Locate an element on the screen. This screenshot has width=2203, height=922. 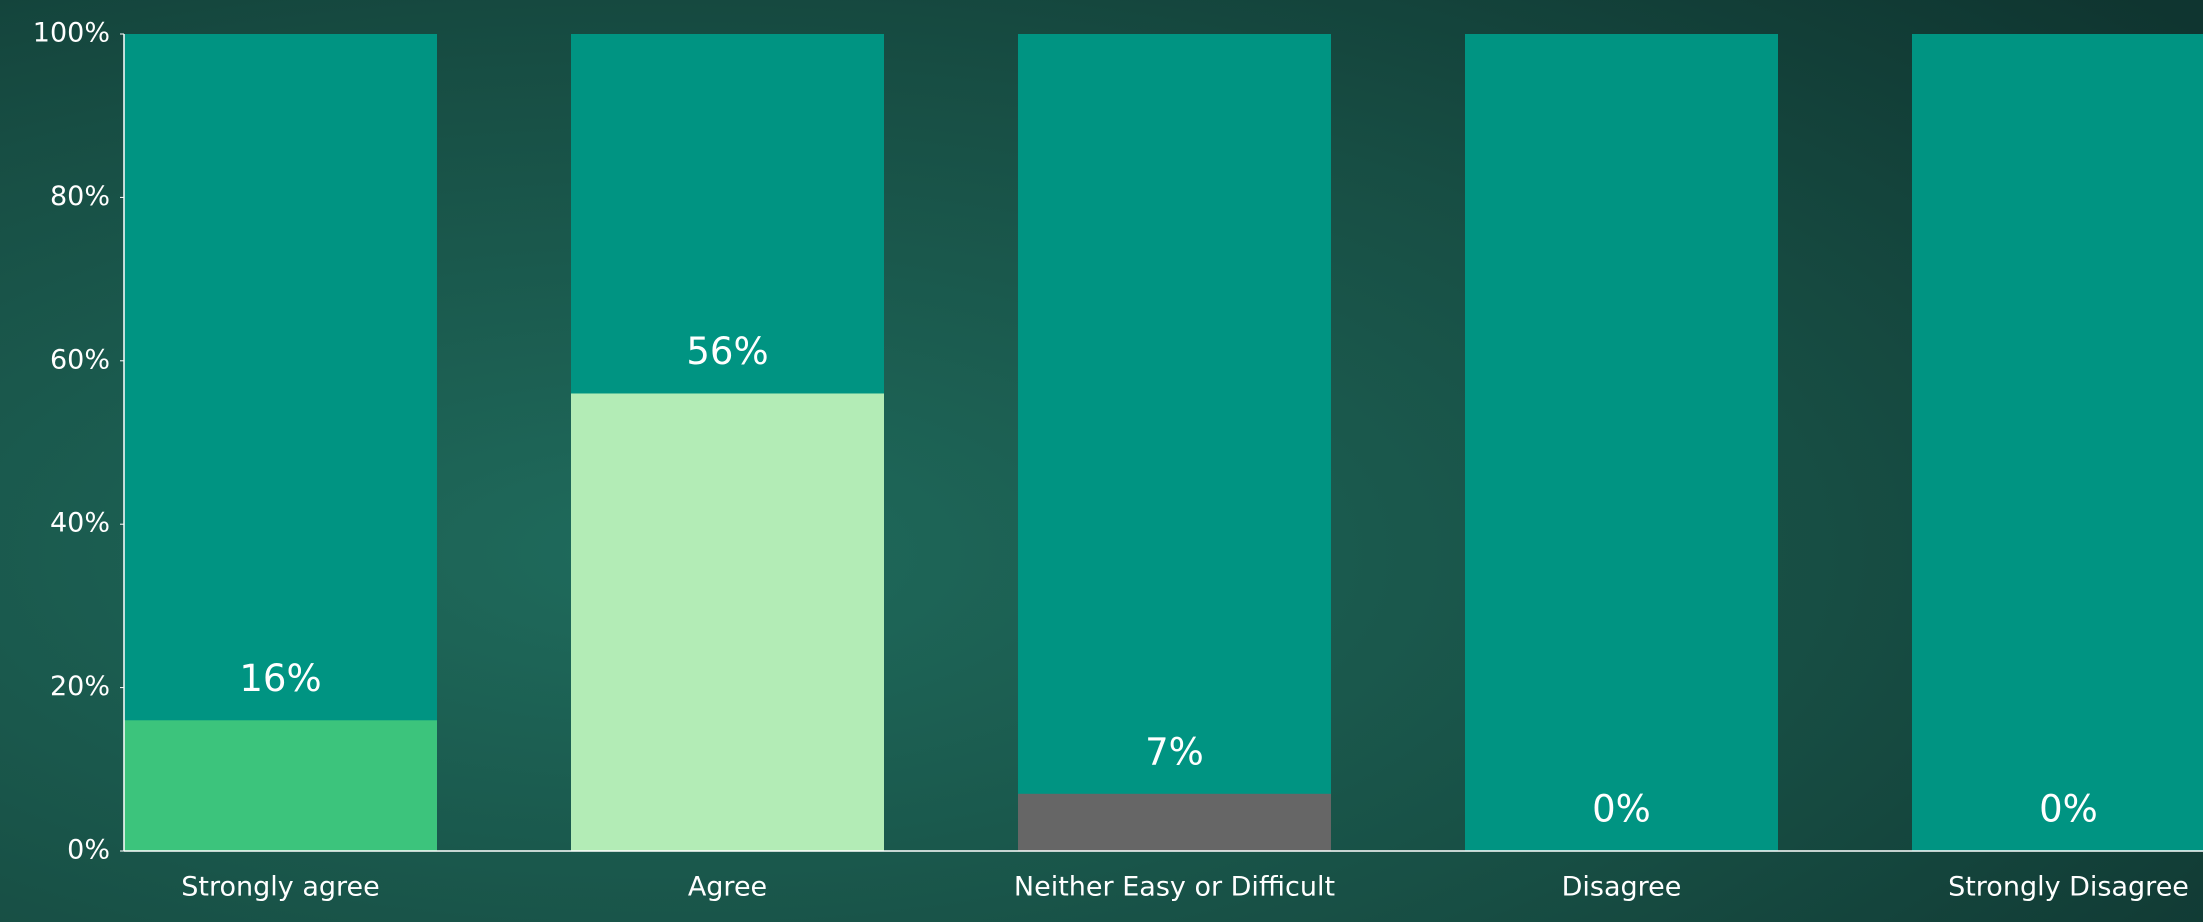
y-tick-label: 80% is located at coordinates (80, 196).